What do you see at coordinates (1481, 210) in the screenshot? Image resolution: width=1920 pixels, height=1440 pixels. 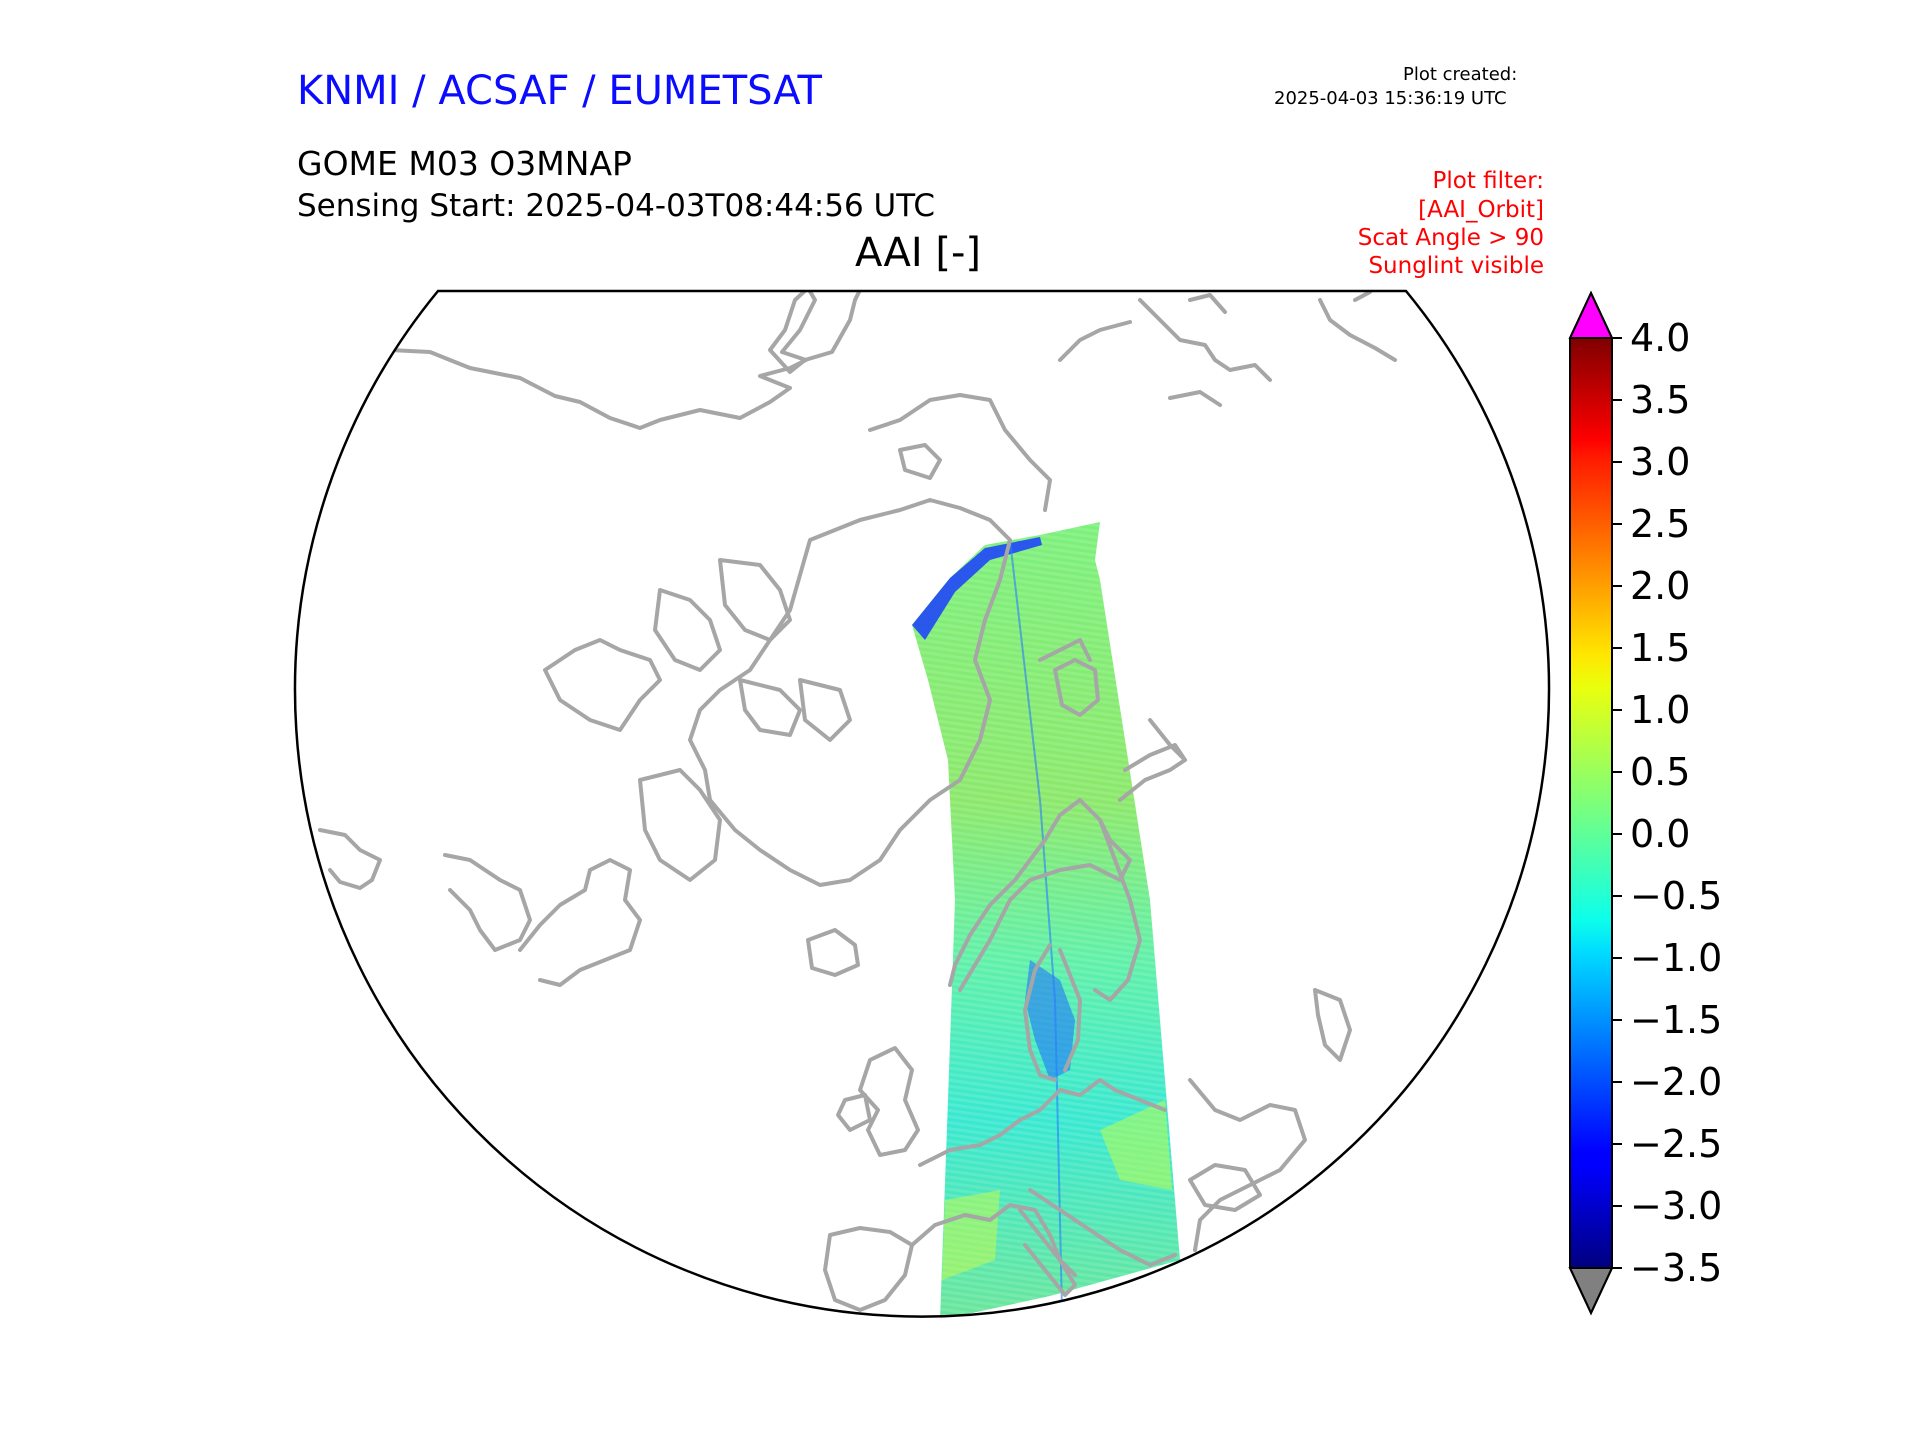 I see `plot-filter-name: [AAI_Orbit]` at bounding box center [1481, 210].